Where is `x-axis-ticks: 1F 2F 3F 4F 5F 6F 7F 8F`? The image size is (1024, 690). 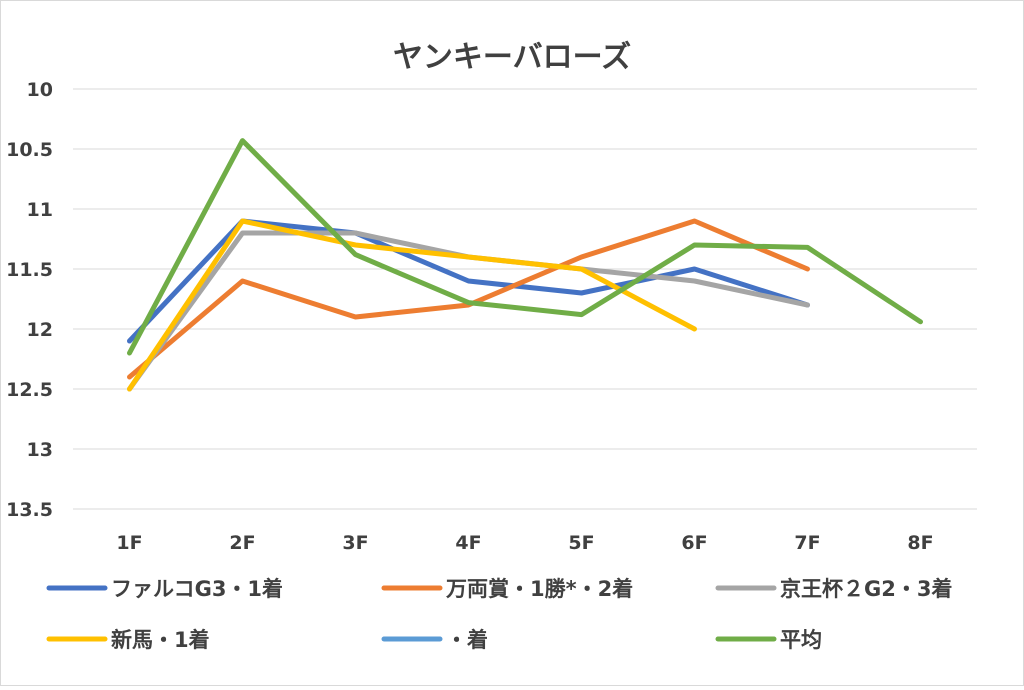
x-axis-ticks: 1F 2F 3F 4F 5F 6F 7F 8F is located at coordinates (524, 543).